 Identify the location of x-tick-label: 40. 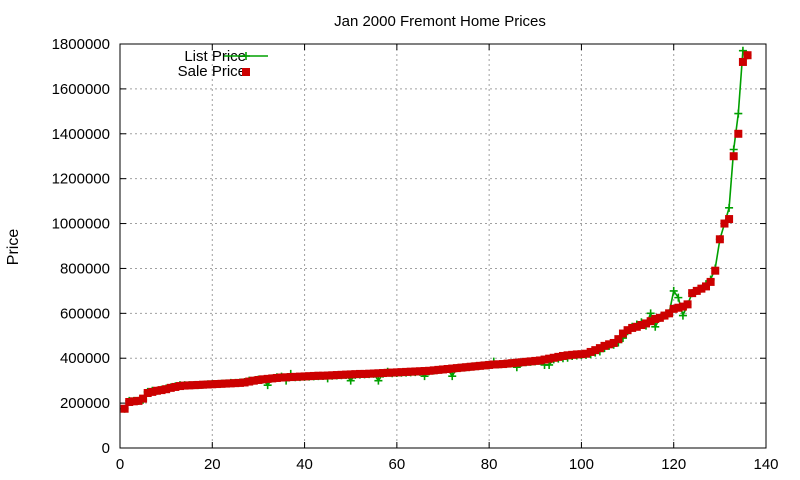
(304, 464).